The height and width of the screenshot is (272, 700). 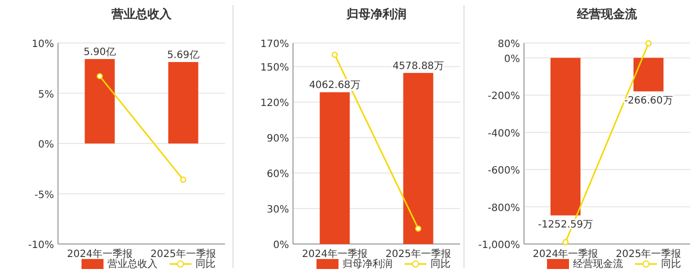 I want to click on legend-label: 归母净利润, so click(x=367, y=264).